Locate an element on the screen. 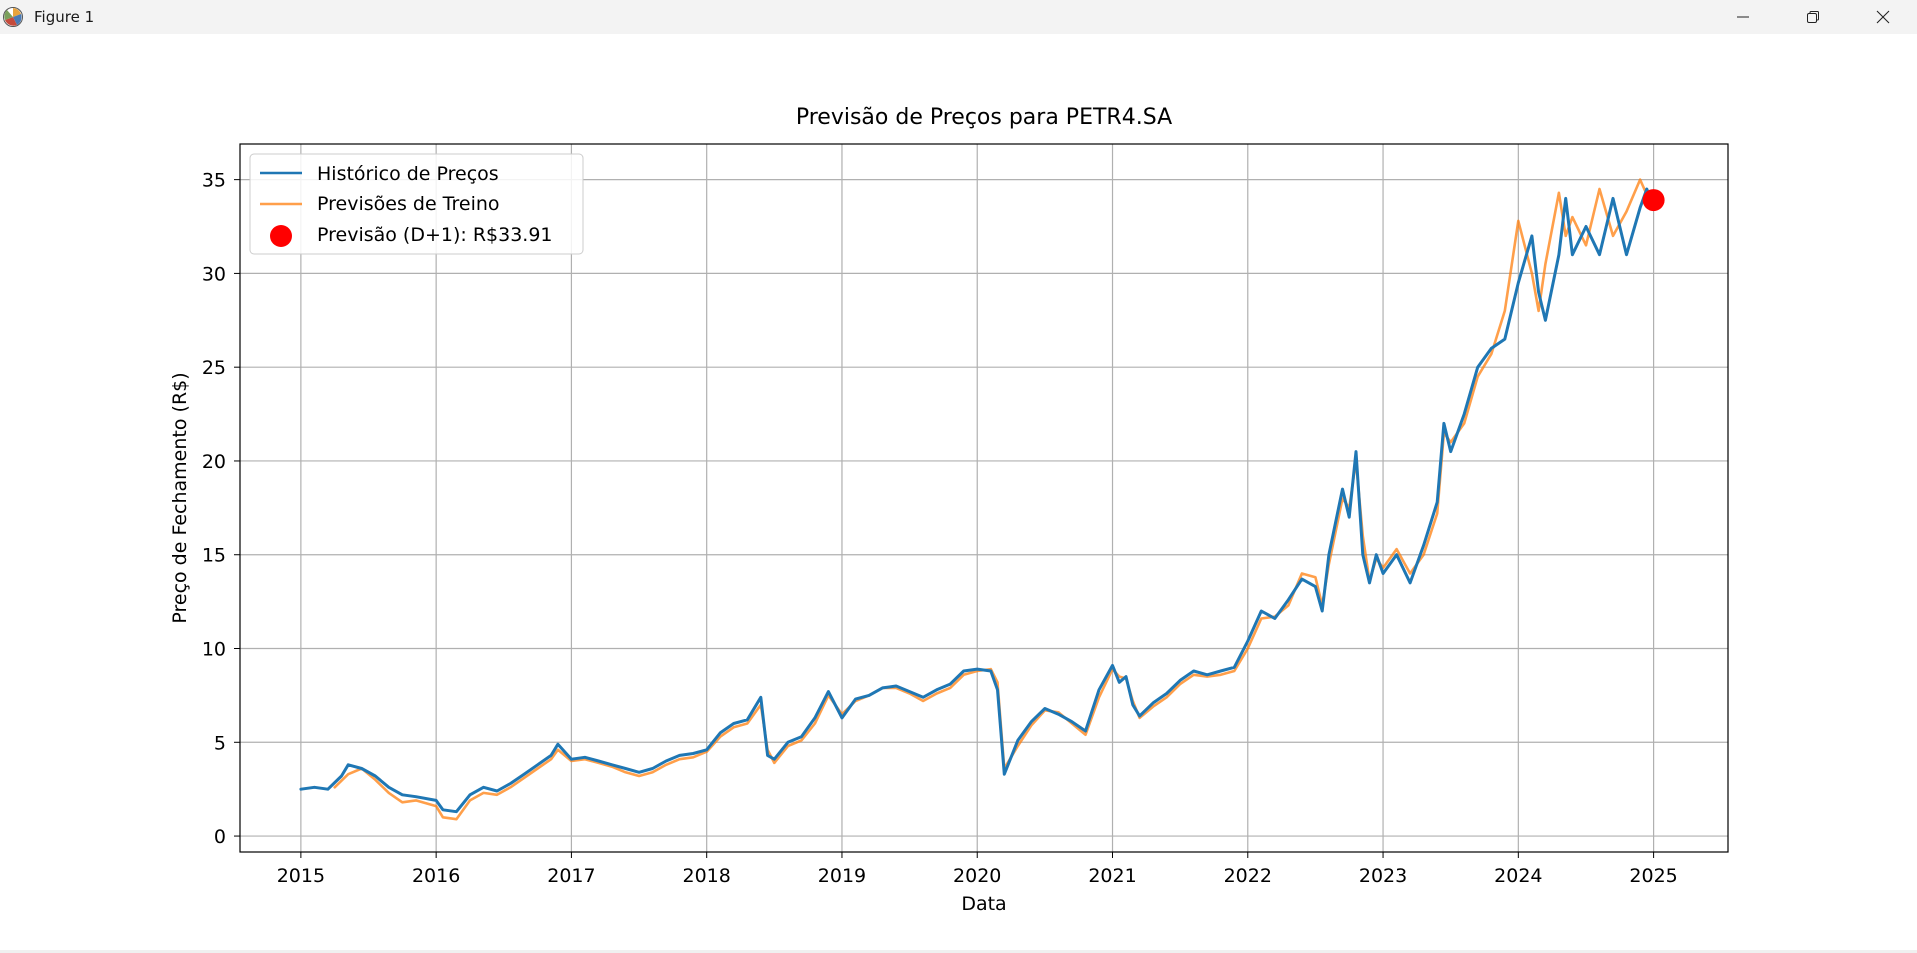 Image resolution: width=1917 pixels, height=953 pixels. x-tick-label: 2017 is located at coordinates (571, 876).